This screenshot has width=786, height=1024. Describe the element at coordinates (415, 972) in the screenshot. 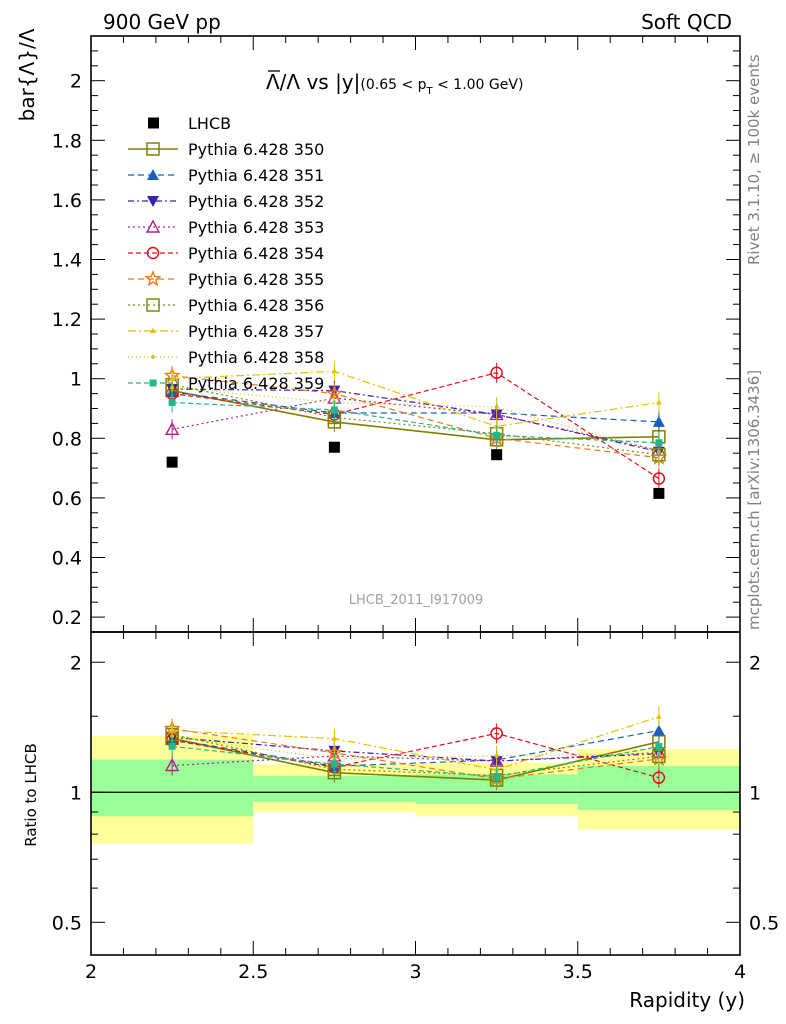

I see `x-tick-label: 3` at that location.